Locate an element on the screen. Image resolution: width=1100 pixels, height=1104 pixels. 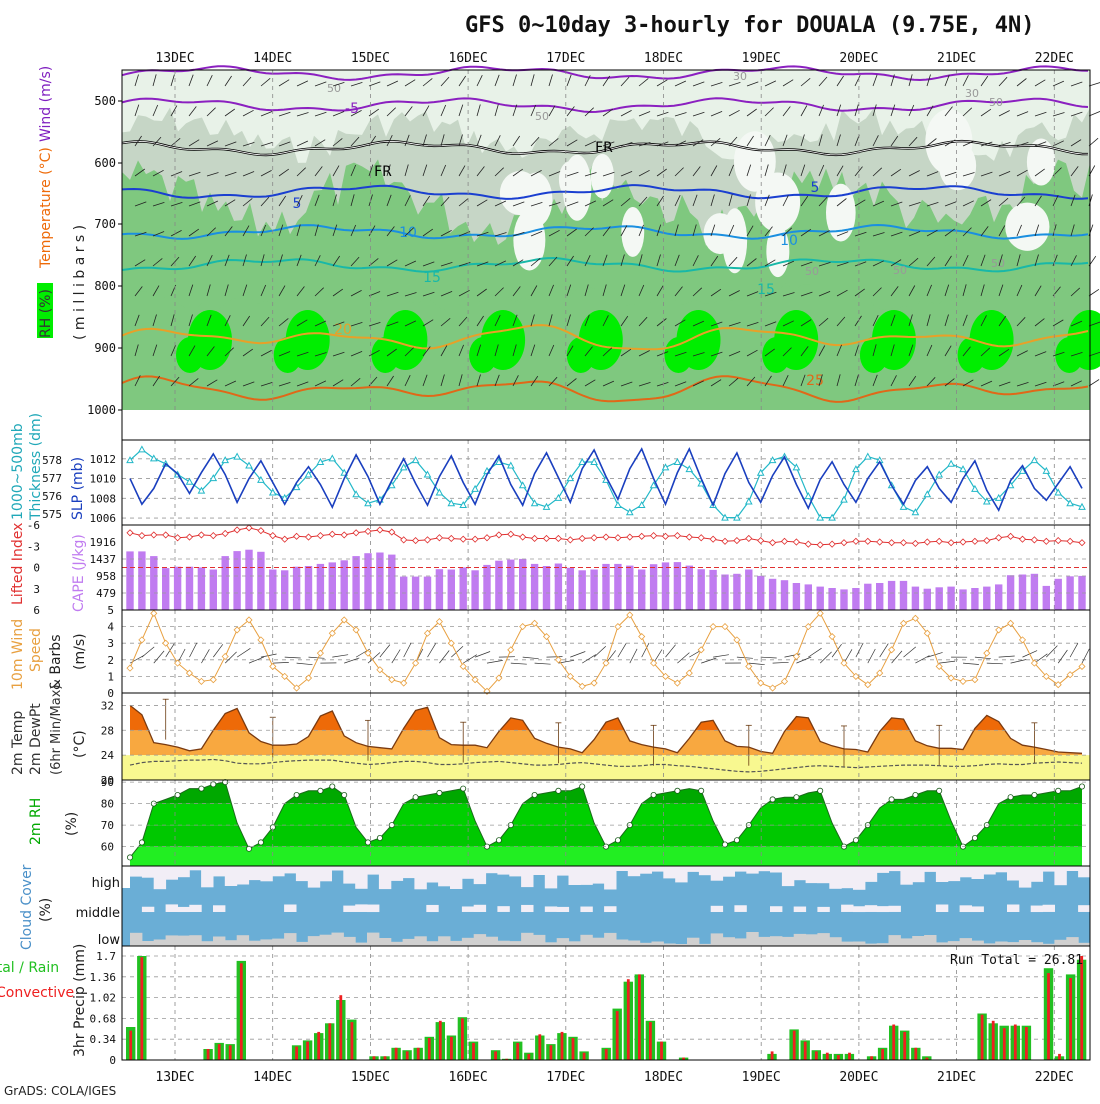
thickness-tick: 575 is located at coordinates (52, 514).